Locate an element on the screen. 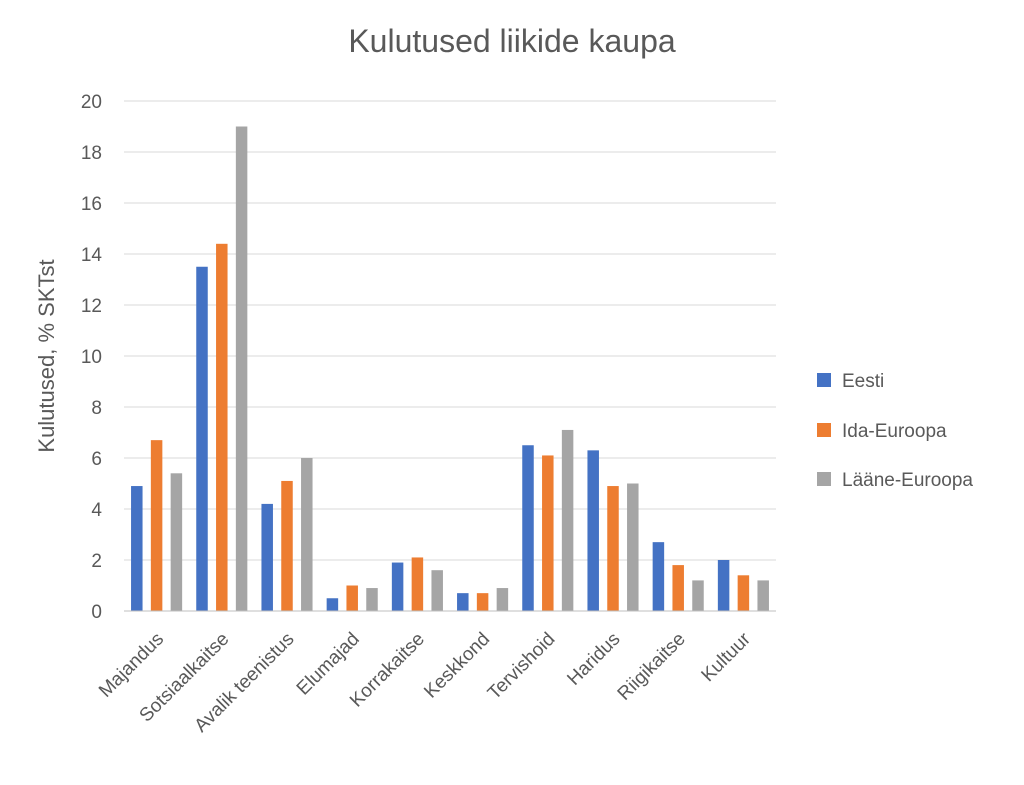 This screenshot has width=1024, height=785. bar-Lääne-Euroopa-Kultuur is located at coordinates (763, 595).